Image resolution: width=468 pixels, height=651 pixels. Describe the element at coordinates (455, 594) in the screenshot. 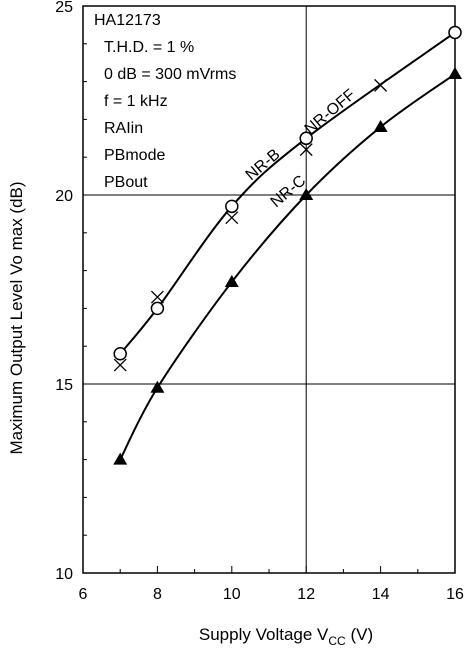

I see `x-tick-label: 16` at that location.